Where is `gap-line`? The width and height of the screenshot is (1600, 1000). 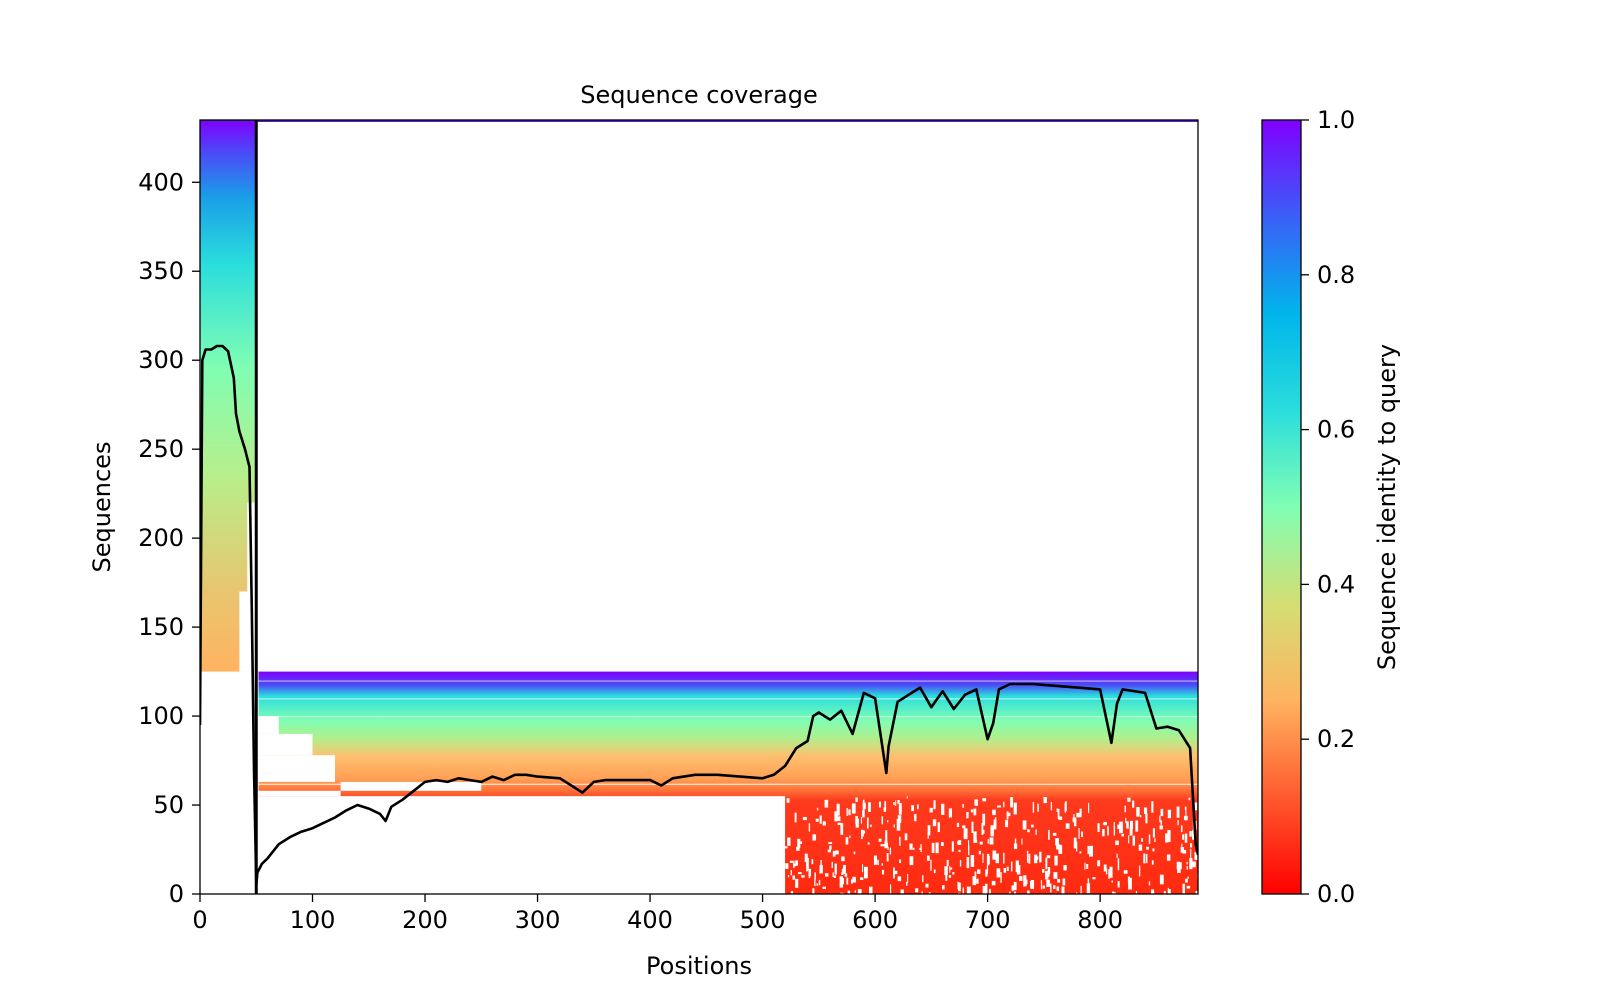
gap-line is located at coordinates (728, 717).